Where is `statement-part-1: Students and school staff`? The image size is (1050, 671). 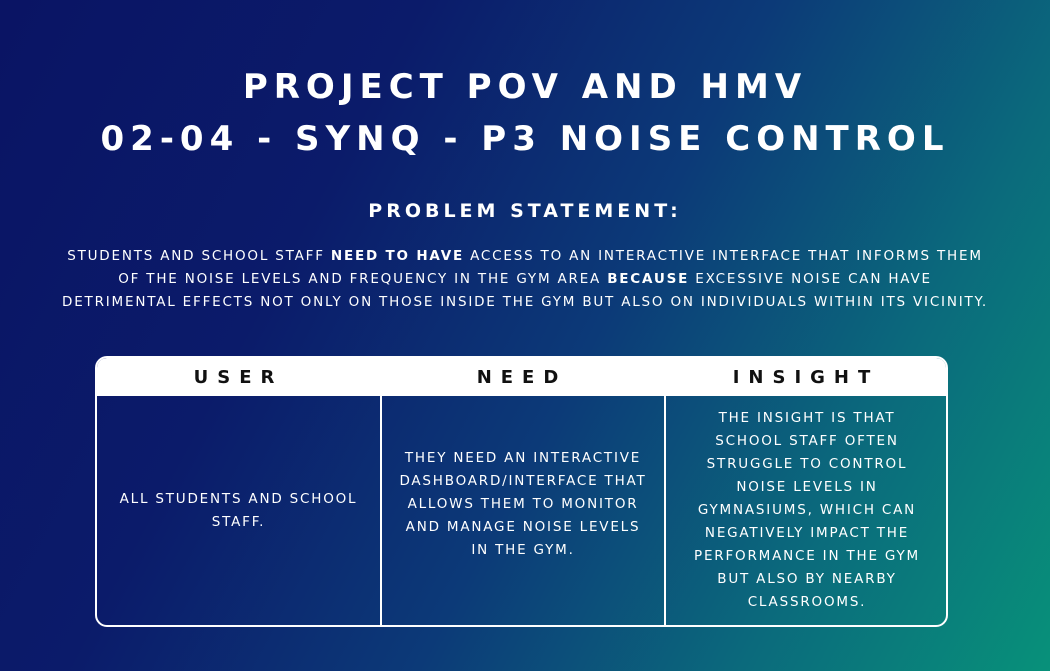 statement-part-1: Students and school staff is located at coordinates (199, 256).